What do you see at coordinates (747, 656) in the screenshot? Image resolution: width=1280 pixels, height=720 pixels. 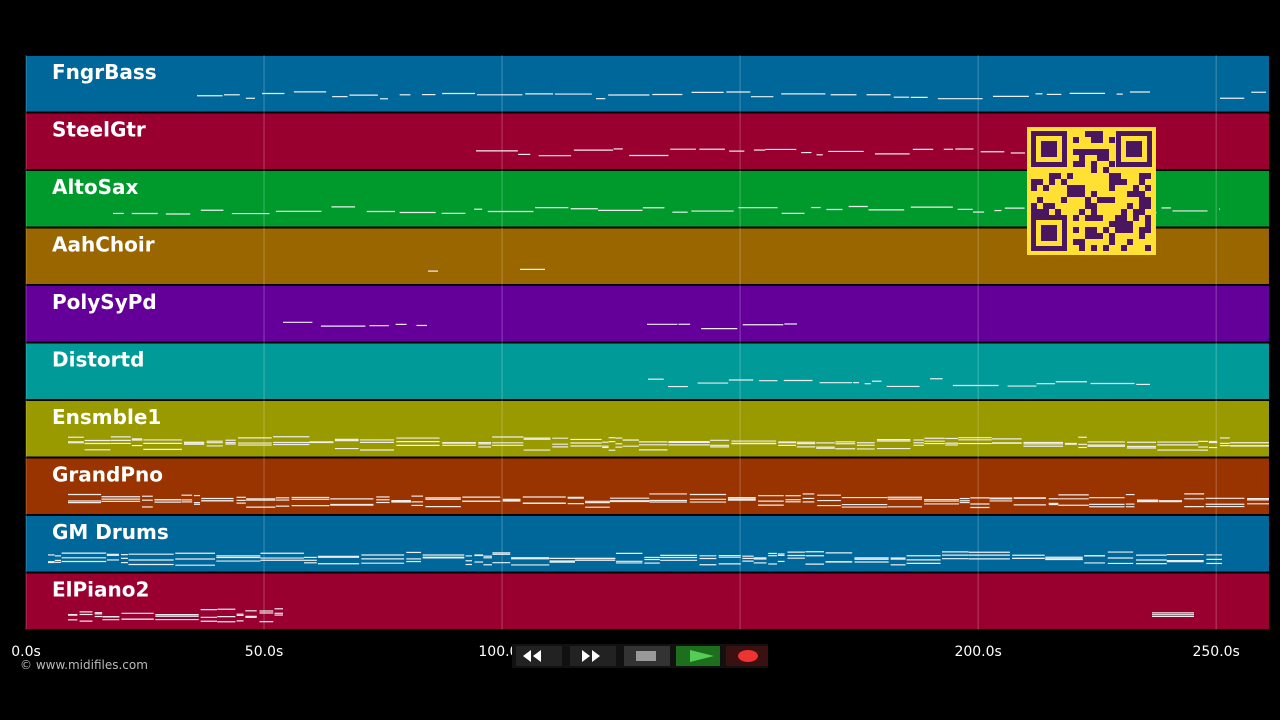 I see `record-button` at bounding box center [747, 656].